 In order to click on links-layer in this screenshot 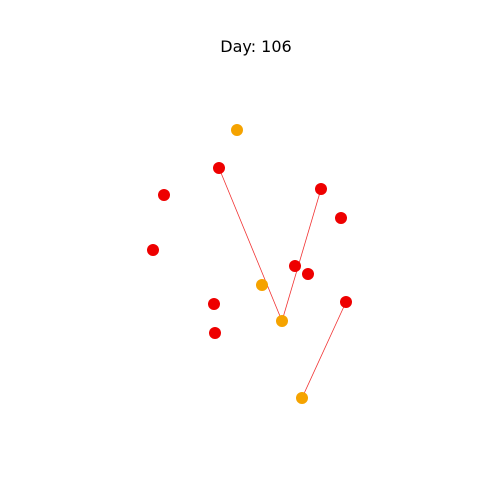, I will do `click(282, 283)`.